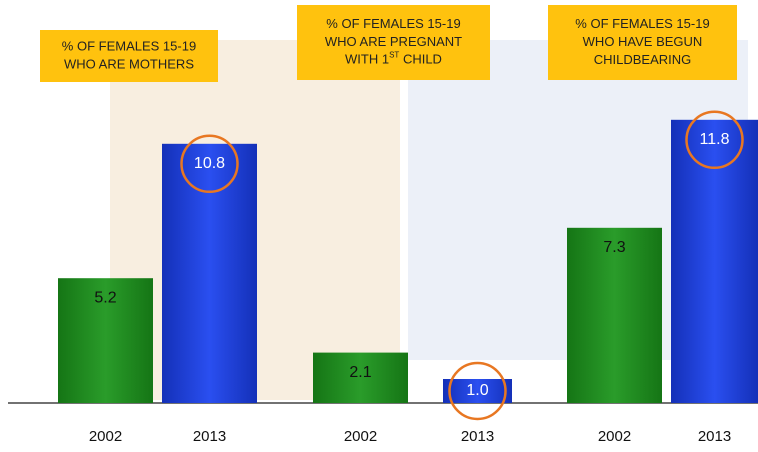 The image size is (758, 452). Describe the element at coordinates (360, 372) in the screenshot. I see `value-label: 2.1` at that location.